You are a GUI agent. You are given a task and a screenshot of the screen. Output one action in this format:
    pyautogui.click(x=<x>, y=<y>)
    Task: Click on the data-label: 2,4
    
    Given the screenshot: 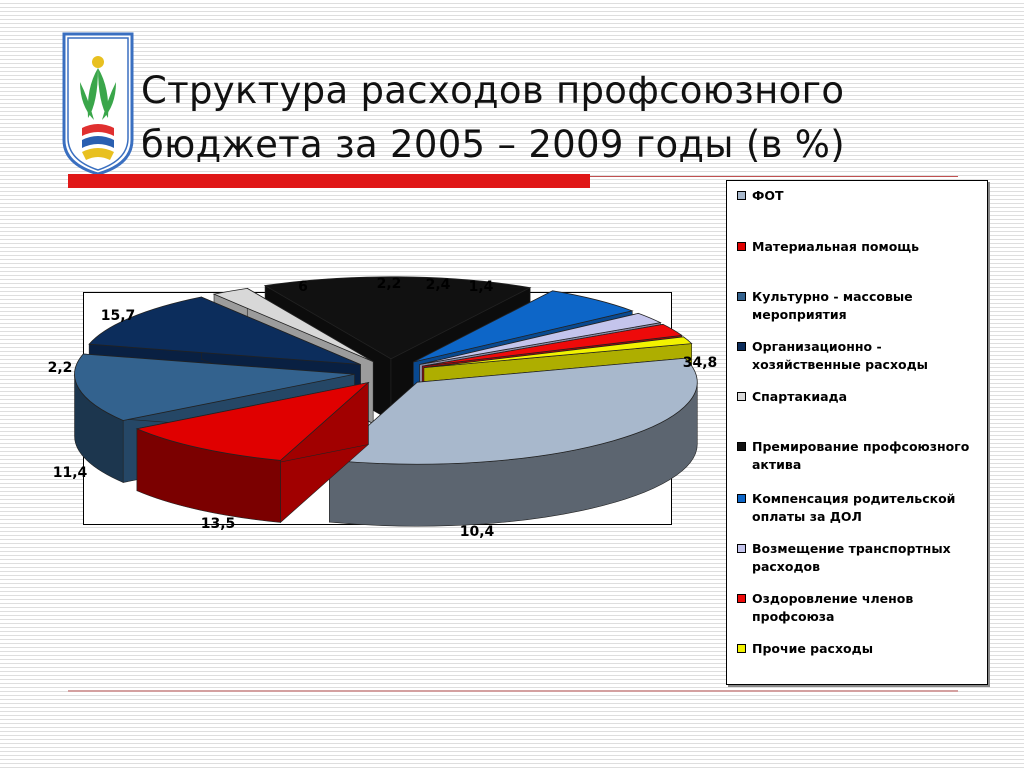 What is the action you would take?
    pyautogui.click(x=438, y=285)
    